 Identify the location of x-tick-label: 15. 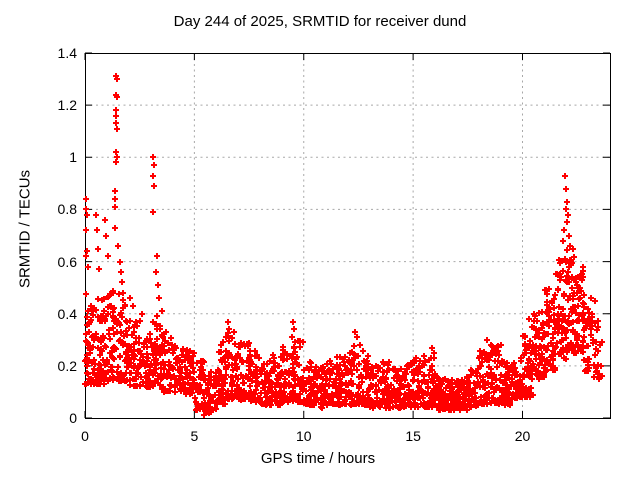
(413, 436).